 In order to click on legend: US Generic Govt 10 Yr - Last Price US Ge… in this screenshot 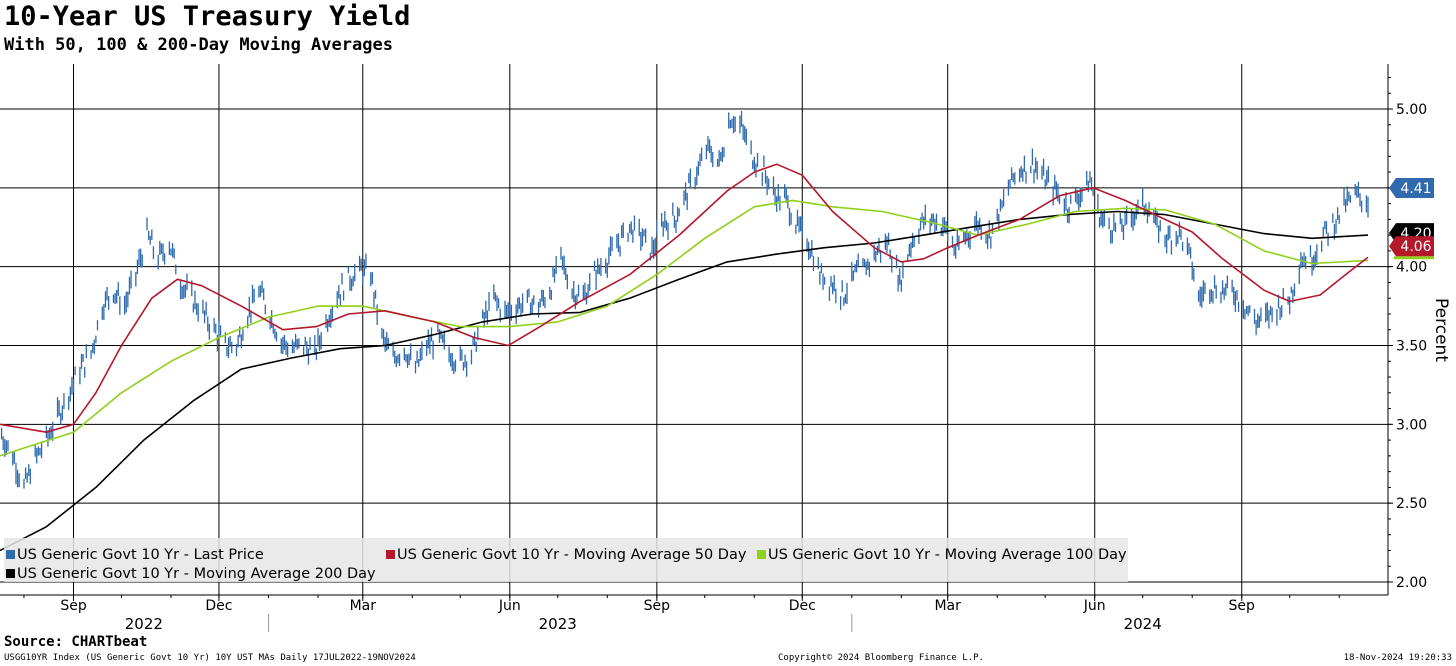, I will do `click(566, 560)`.